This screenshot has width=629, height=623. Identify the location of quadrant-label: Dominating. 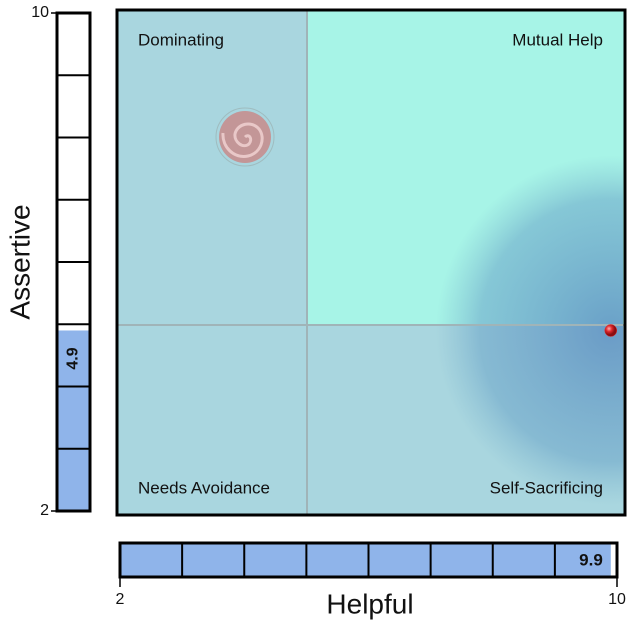
(181, 39).